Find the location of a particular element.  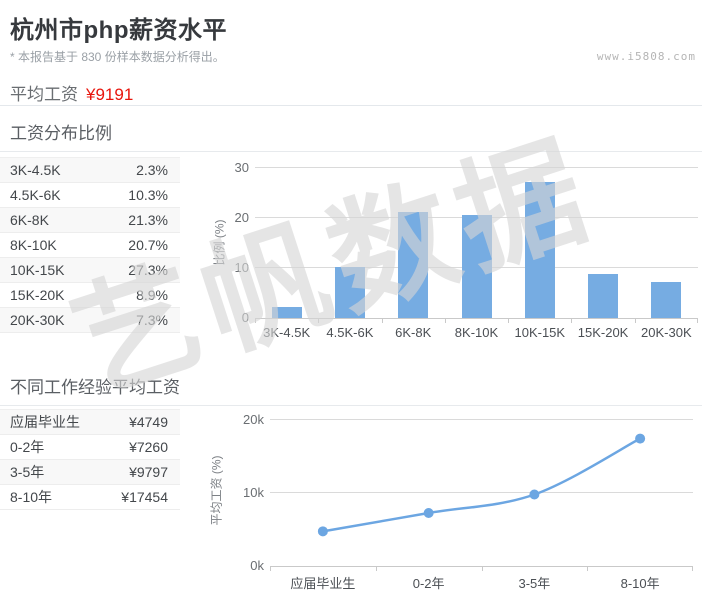

y-tick-label: 30 is located at coordinates (241, 167).